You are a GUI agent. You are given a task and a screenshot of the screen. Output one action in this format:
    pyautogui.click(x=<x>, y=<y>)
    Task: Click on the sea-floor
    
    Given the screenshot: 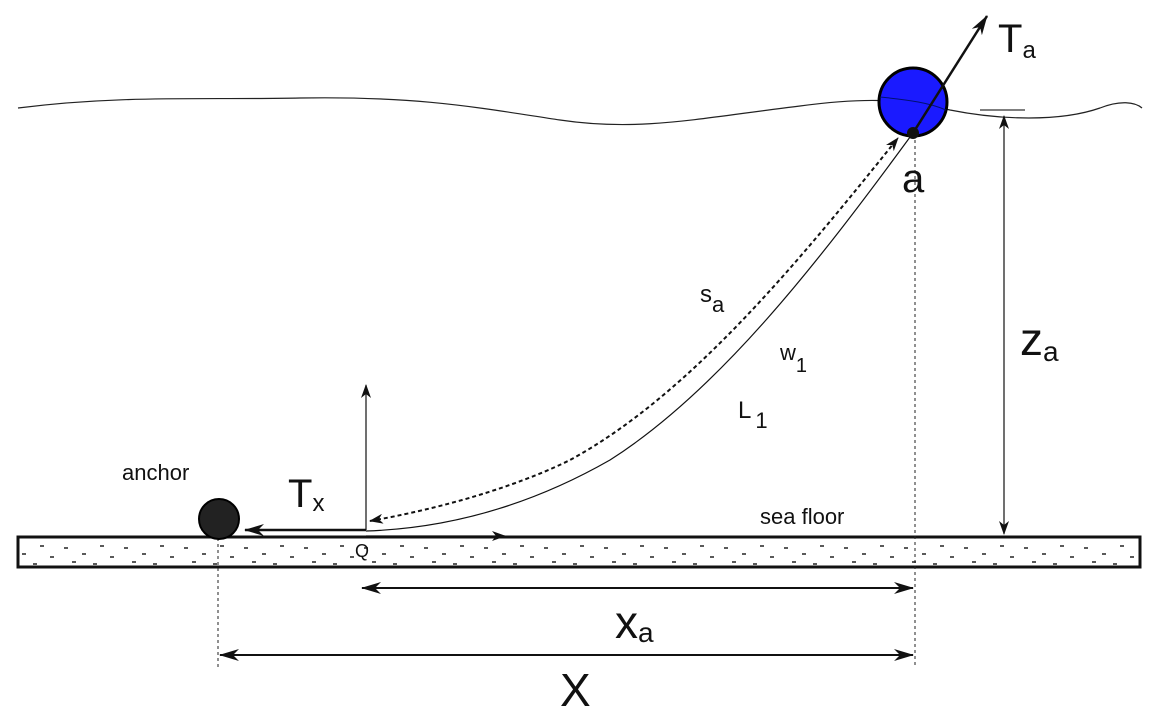 What is the action you would take?
    pyautogui.click(x=579, y=552)
    